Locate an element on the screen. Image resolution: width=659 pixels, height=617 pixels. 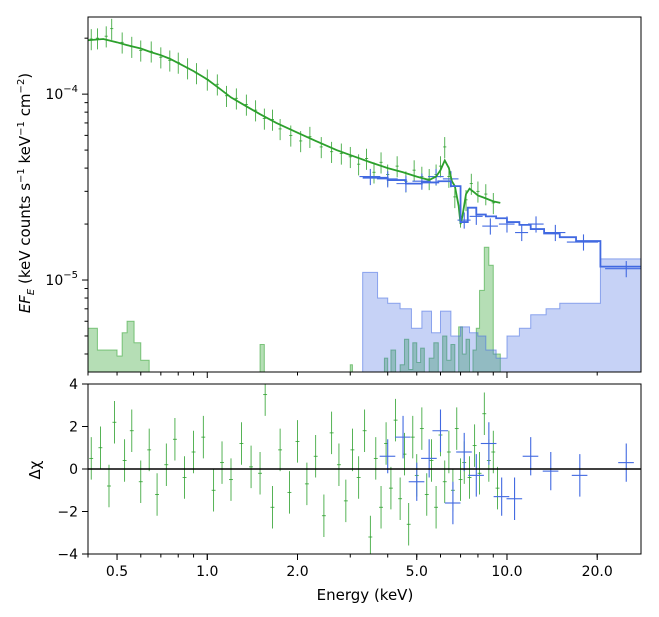
hard-background-histogram is located at coordinates (501, 315).